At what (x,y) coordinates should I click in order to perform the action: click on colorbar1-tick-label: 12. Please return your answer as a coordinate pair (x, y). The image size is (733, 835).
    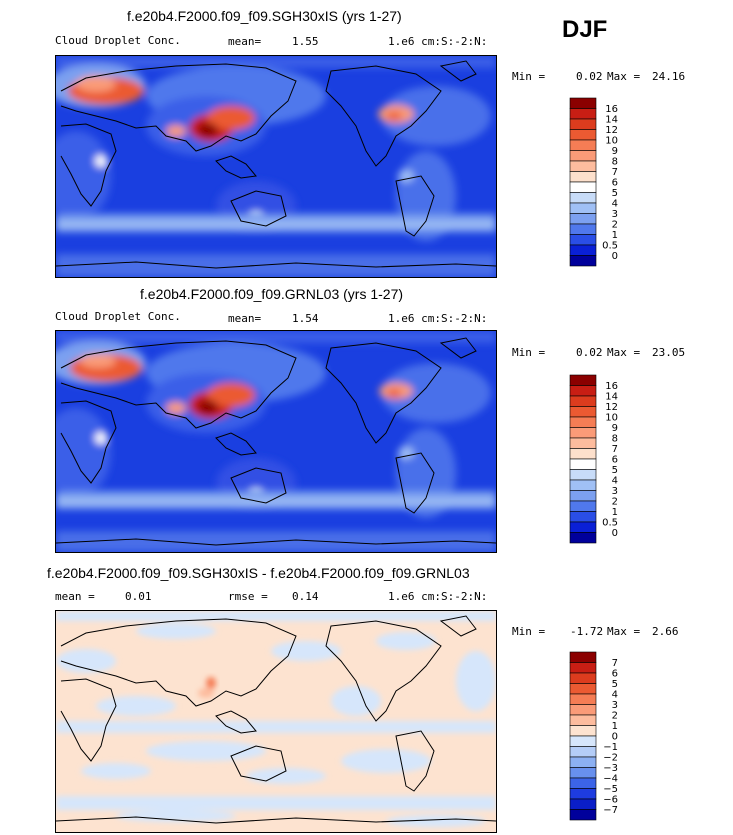
    Looking at the image, I should click on (611, 130).